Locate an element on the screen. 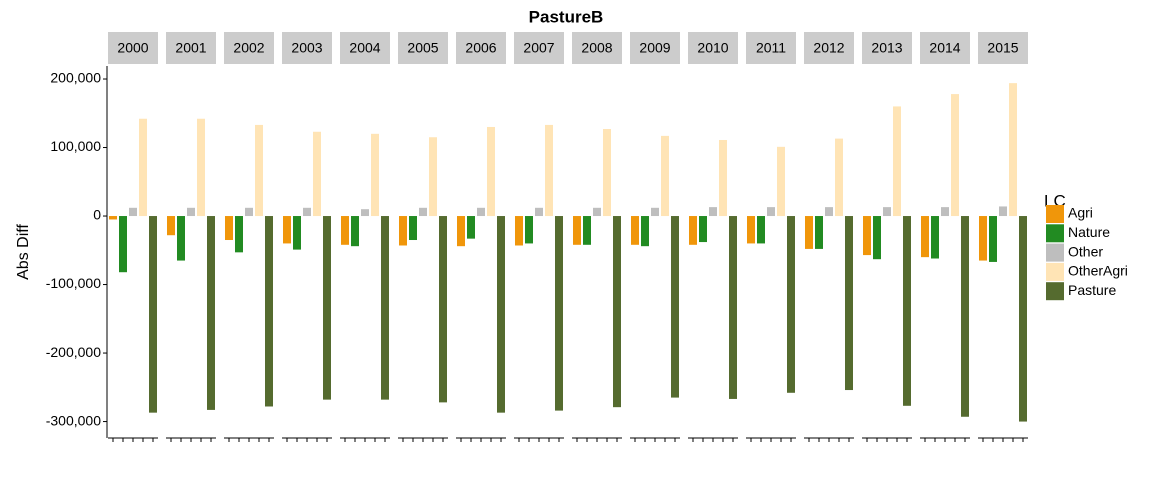 The image size is (1152, 480). facet-label: 2004 is located at coordinates (364, 48).